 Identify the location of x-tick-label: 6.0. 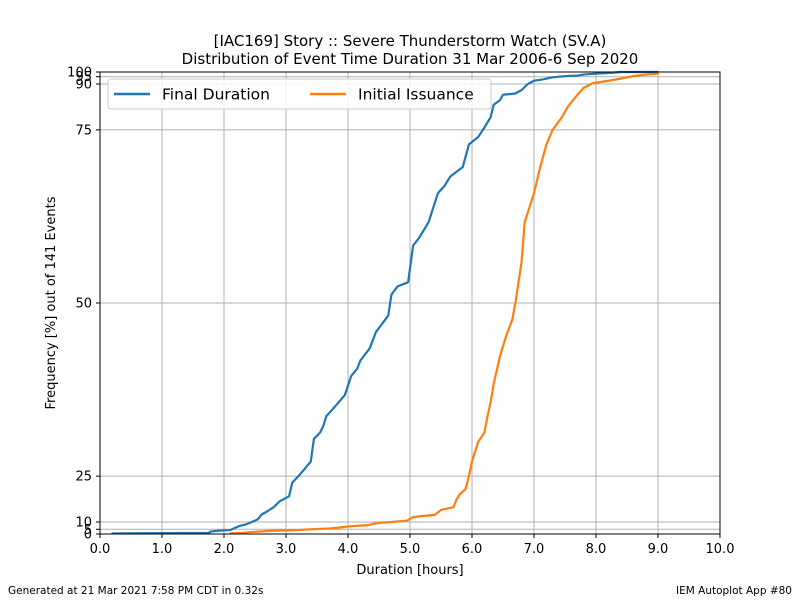
(472, 549).